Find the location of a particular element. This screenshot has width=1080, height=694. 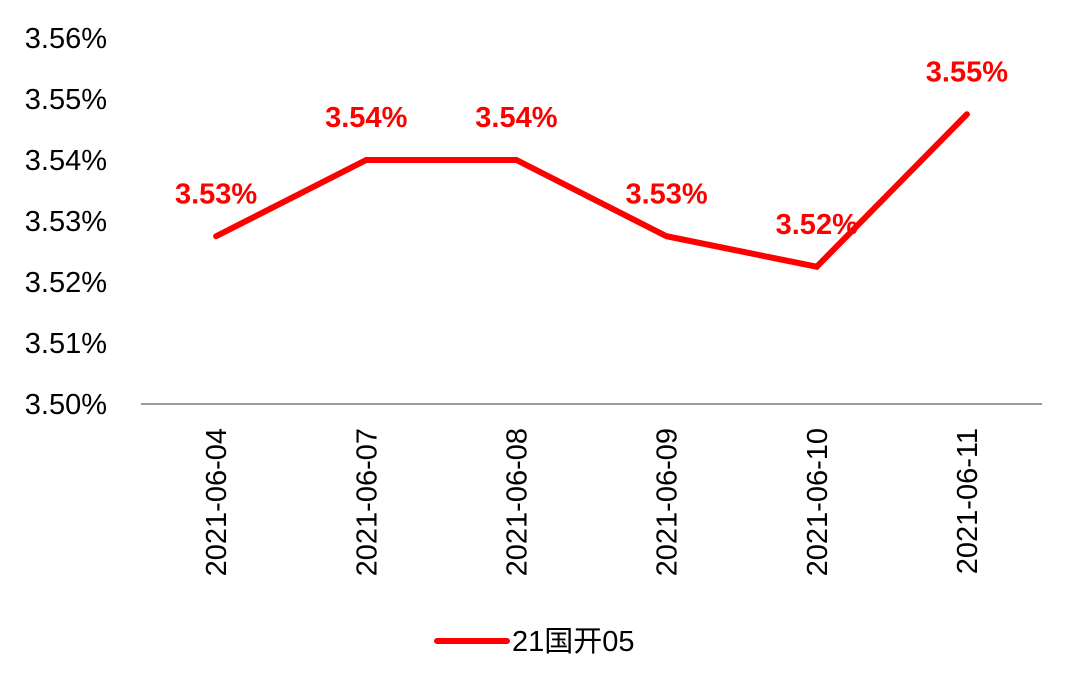

y-tick-label: 3.51% is located at coordinates (66, 344).